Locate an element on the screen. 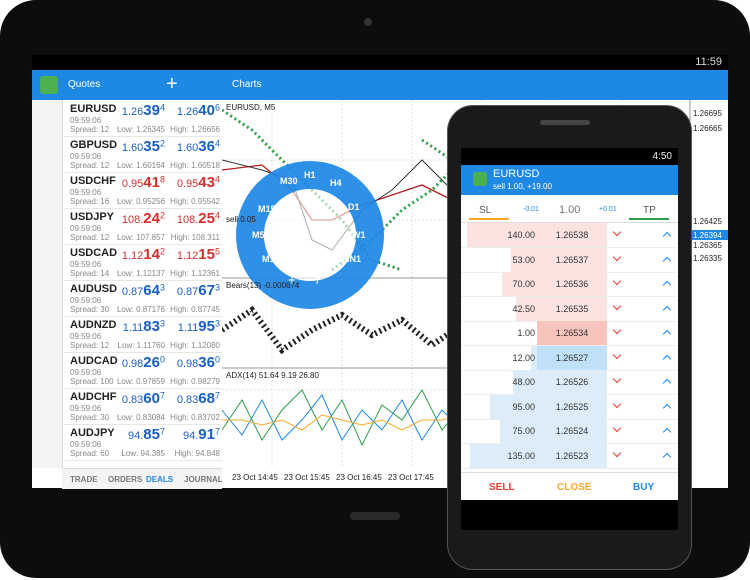 The image size is (750, 580). bid-prefix: 1.11 is located at coordinates (133, 328).